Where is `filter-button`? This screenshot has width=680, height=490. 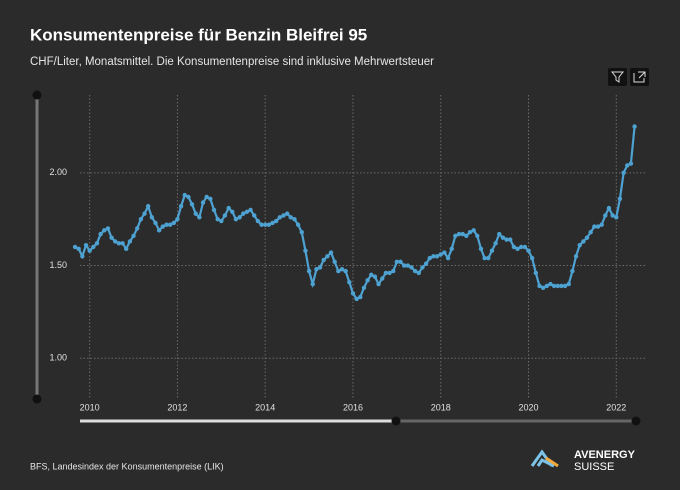
filter-button is located at coordinates (617, 77).